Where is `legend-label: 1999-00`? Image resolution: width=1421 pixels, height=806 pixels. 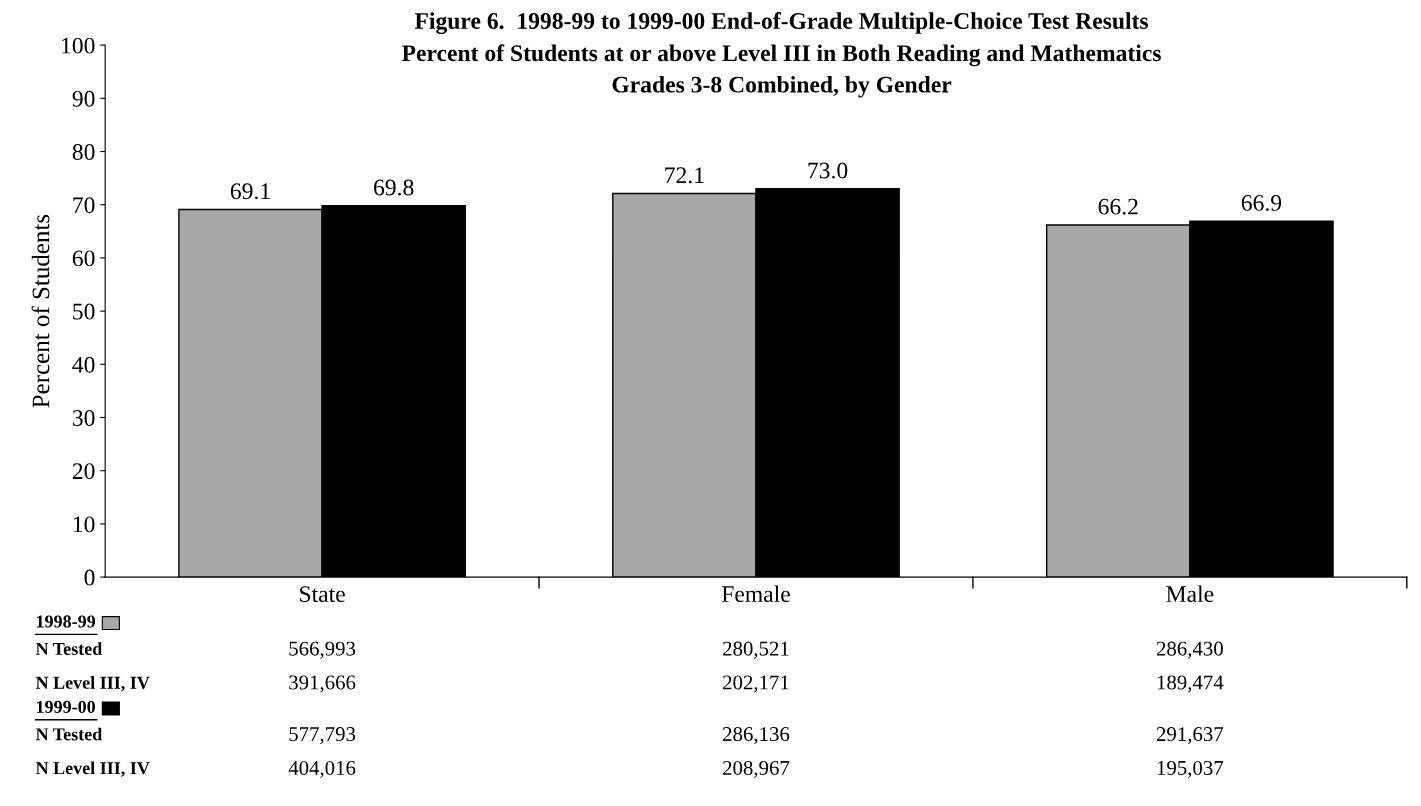
legend-label: 1999-00 is located at coordinates (66, 706).